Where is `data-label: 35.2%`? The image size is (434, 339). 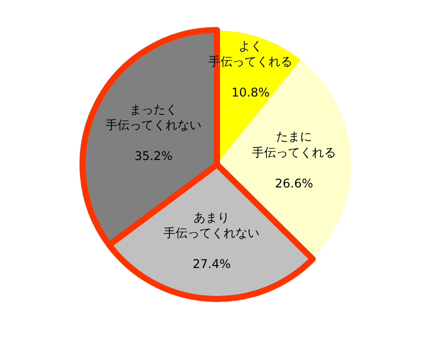
data-label: 35.2% is located at coordinates (153, 156).